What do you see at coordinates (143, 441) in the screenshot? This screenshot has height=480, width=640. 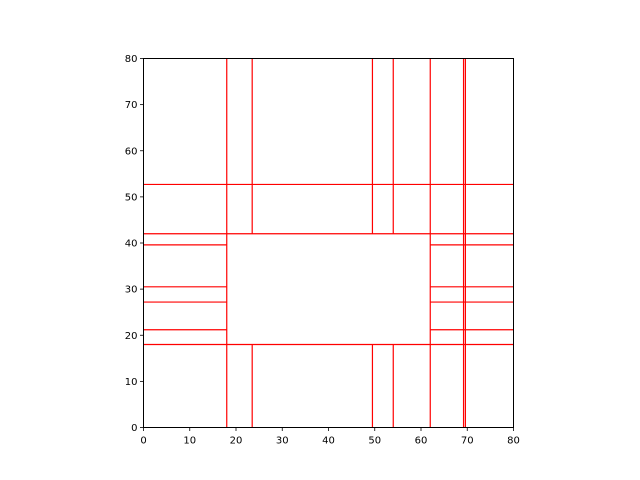 I see `x-tick-label: 0` at bounding box center [143, 441].